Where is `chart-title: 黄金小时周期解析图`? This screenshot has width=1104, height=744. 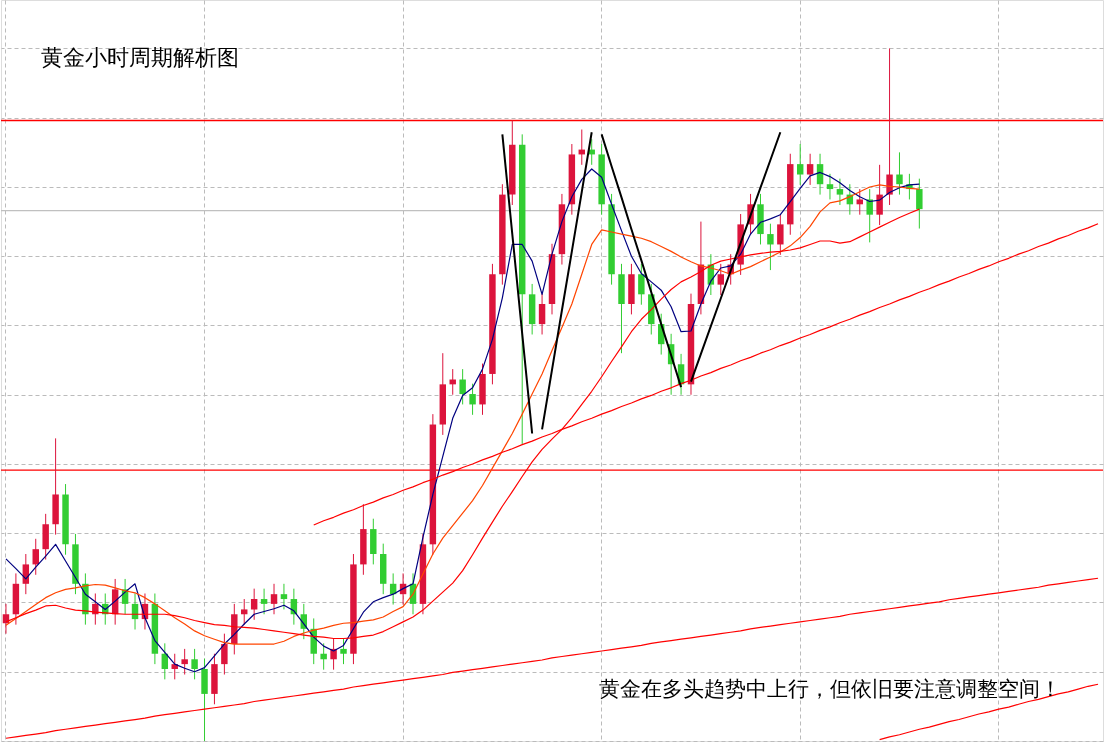
chart-title: 黄金小时周期解析图 is located at coordinates (140, 57).